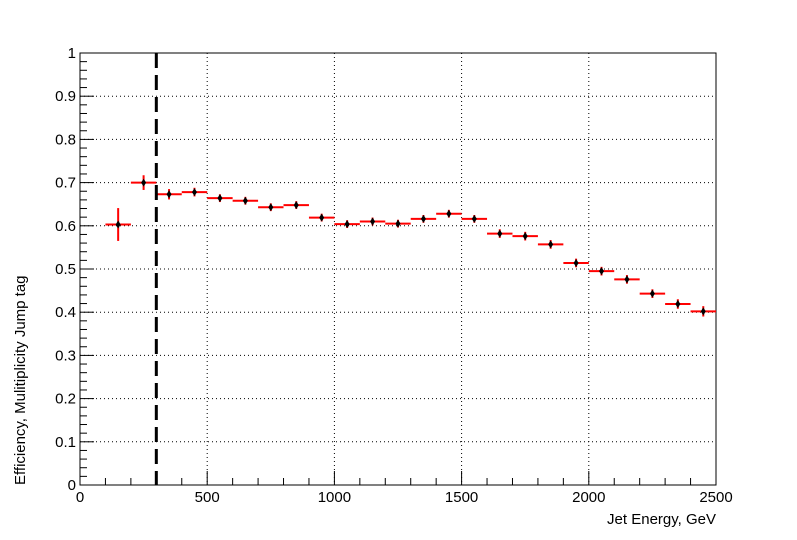  I want to click on x-tick-labels: 0 500 1000 1500 2000 2500, so click(404, 497).